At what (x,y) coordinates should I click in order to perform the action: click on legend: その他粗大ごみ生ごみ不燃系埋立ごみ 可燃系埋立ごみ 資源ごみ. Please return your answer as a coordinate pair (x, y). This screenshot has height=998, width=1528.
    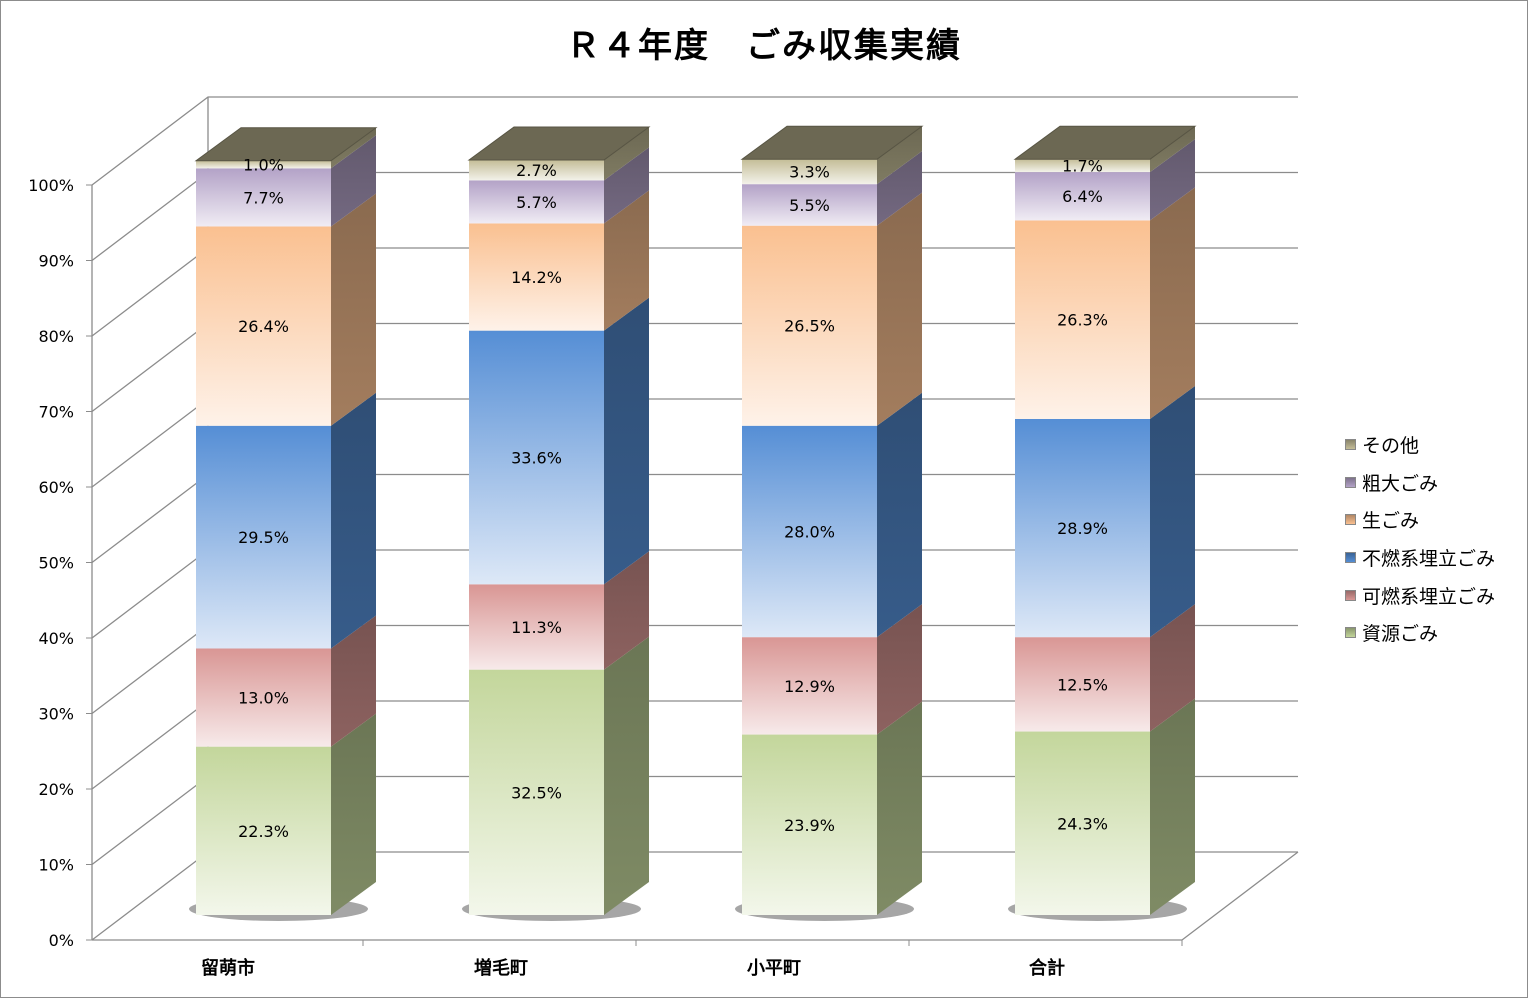
    Looking at the image, I should click on (1420, 539).